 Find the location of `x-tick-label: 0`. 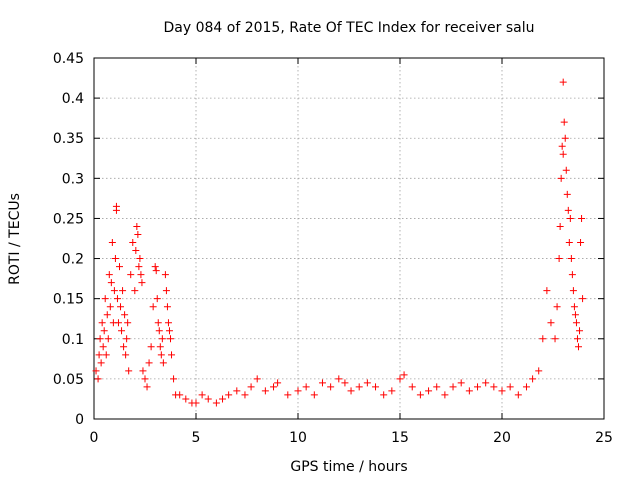

x-tick-label: 0 is located at coordinates (94, 438).